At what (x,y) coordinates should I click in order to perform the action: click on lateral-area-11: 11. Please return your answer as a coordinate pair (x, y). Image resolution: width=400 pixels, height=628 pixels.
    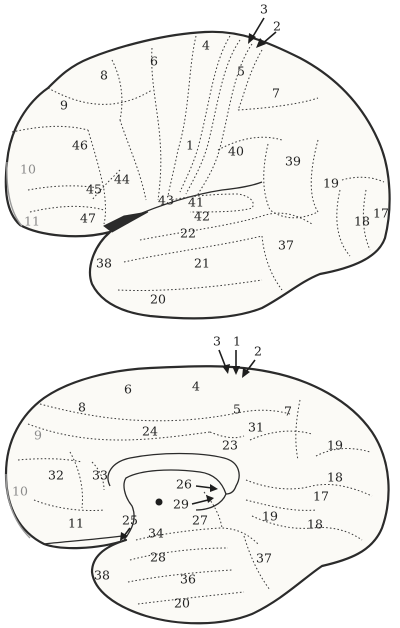
    Looking at the image, I should click on (32, 221).